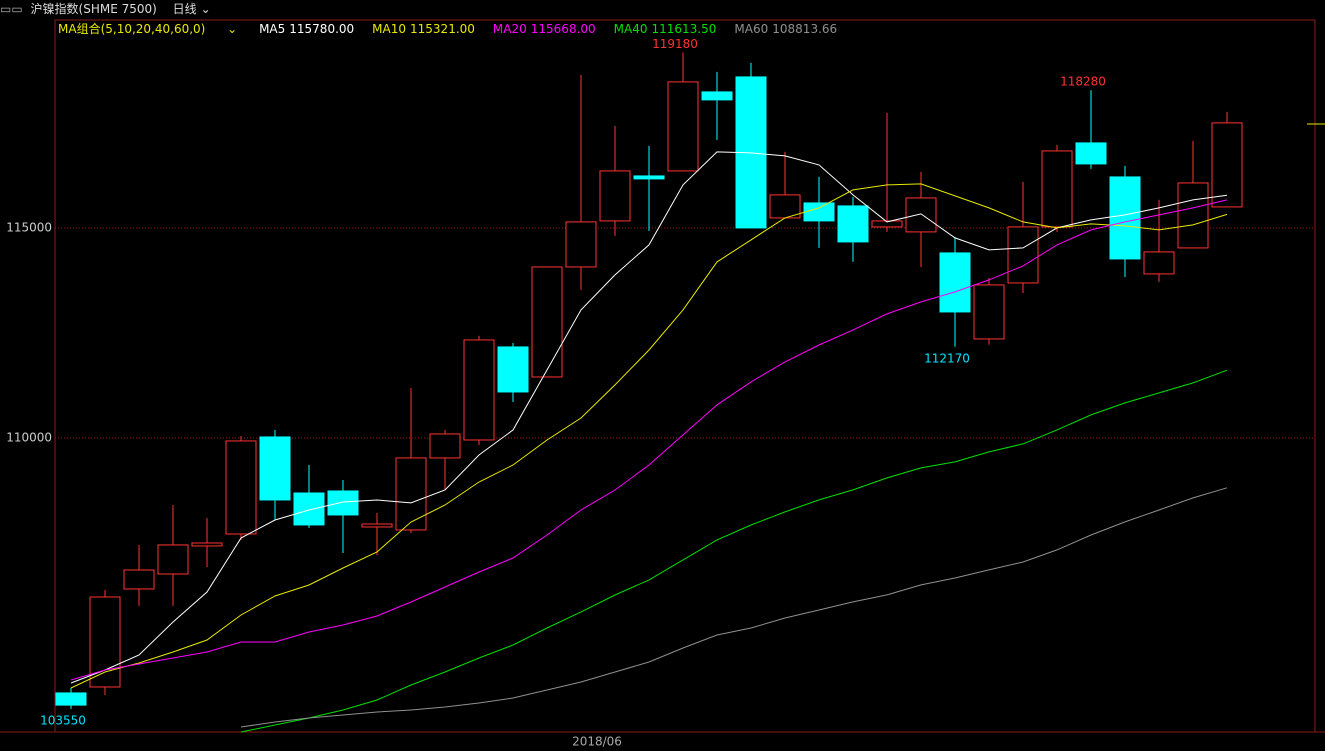  I want to click on x-tick-label: 2018/06, so click(597, 742).